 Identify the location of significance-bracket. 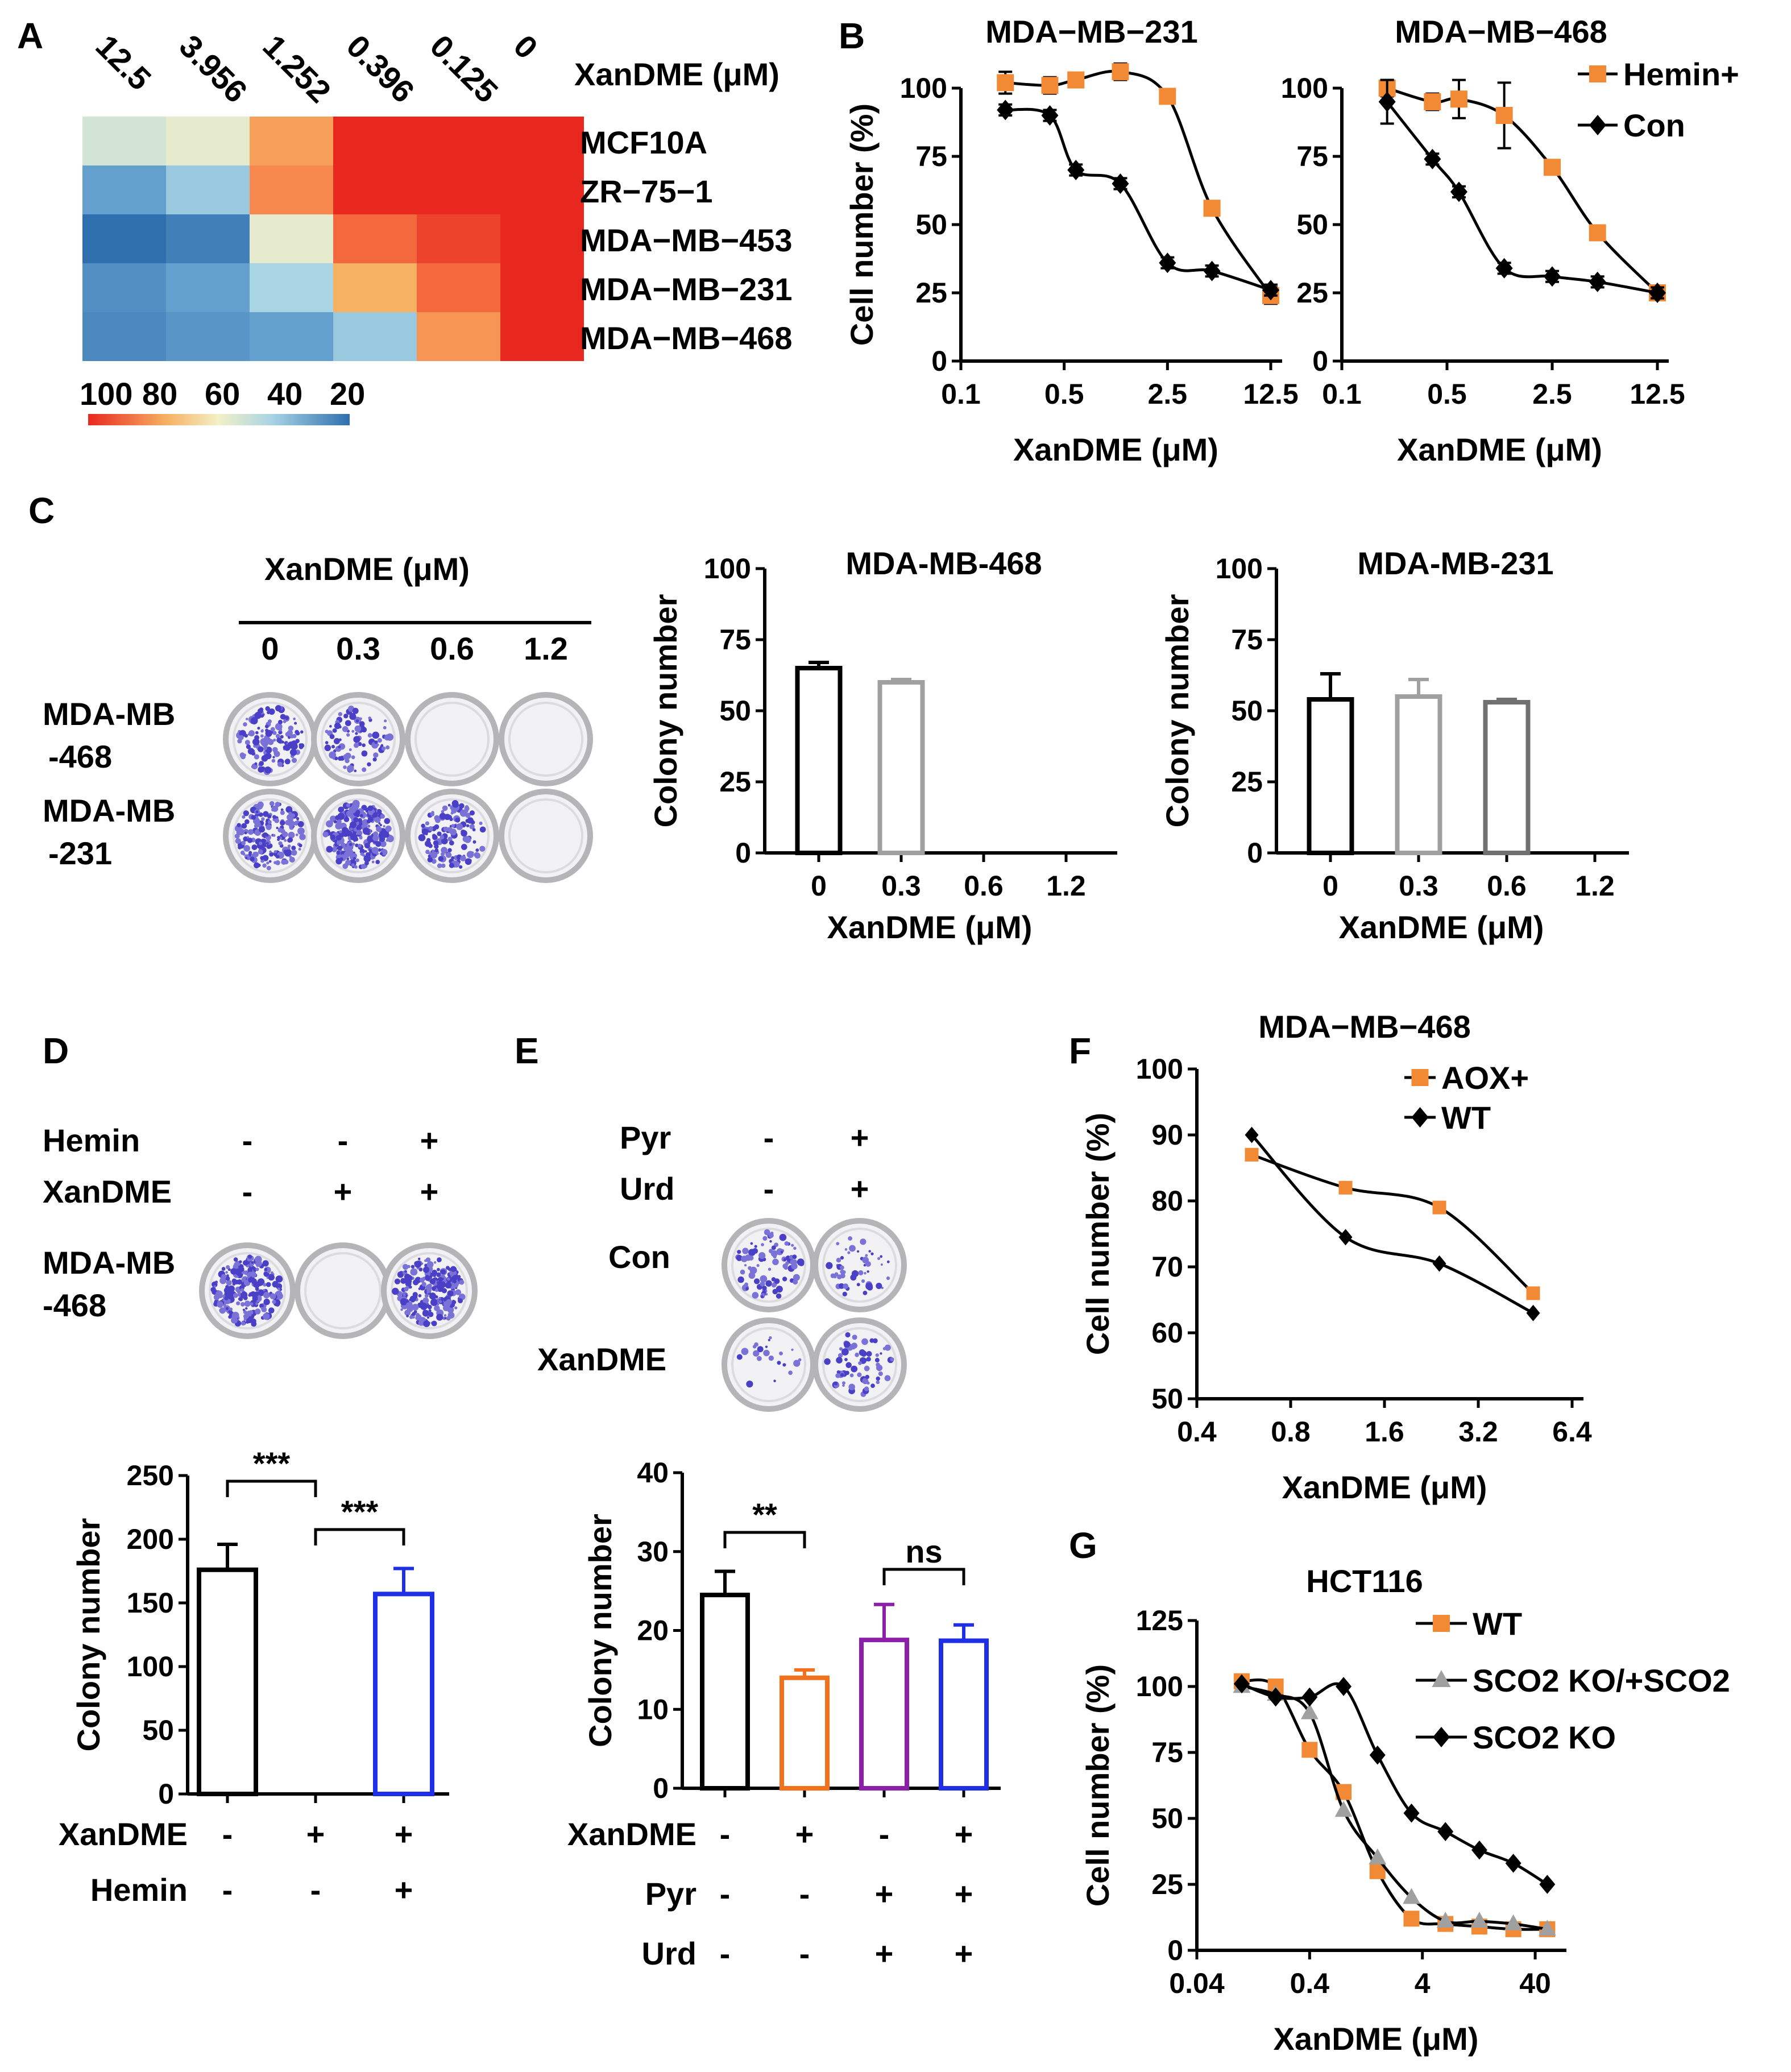
(924, 1576).